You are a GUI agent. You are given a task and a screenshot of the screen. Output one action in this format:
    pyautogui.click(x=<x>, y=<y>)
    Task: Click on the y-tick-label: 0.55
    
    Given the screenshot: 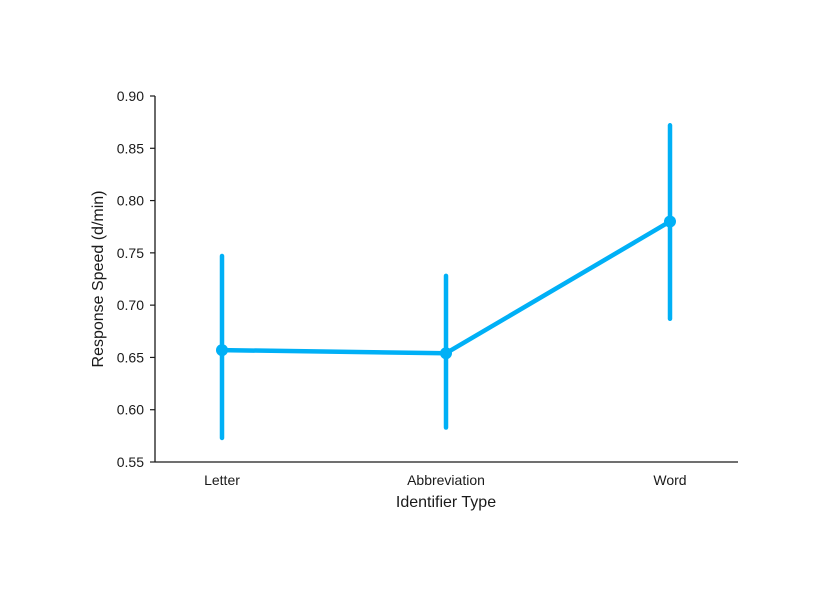 What is the action you would take?
    pyautogui.click(x=130, y=462)
    